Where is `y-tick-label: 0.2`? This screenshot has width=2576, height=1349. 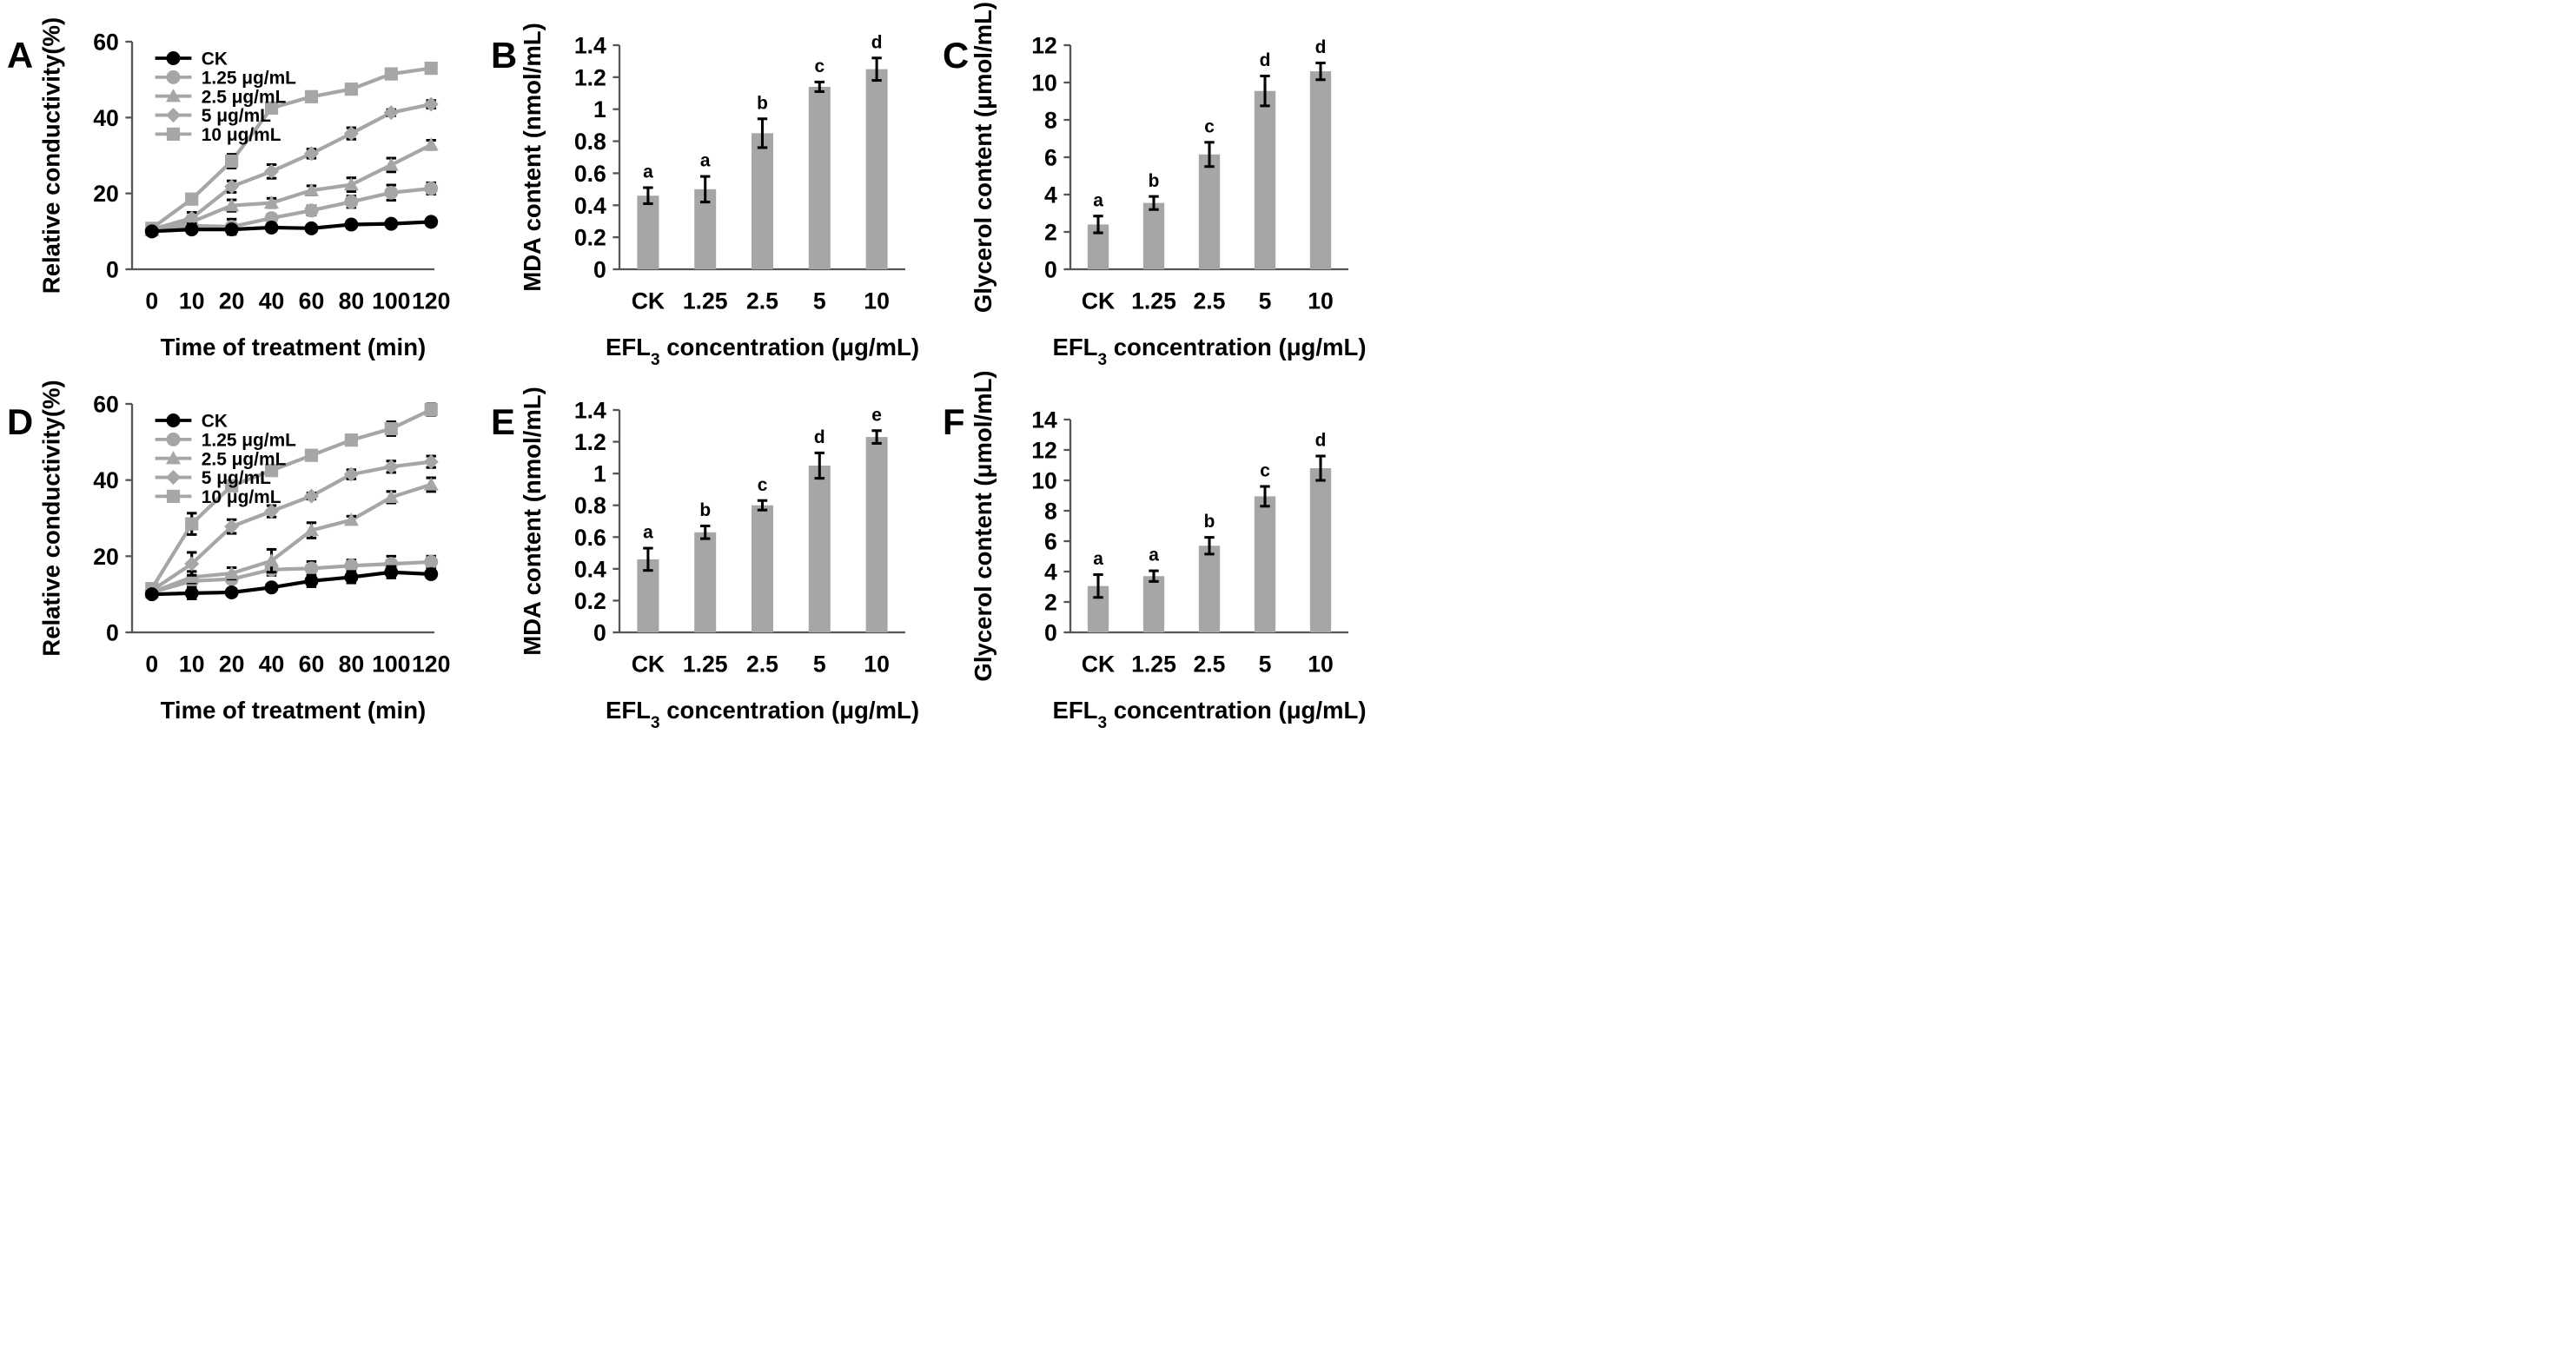 y-tick-label: 0.2 is located at coordinates (590, 601).